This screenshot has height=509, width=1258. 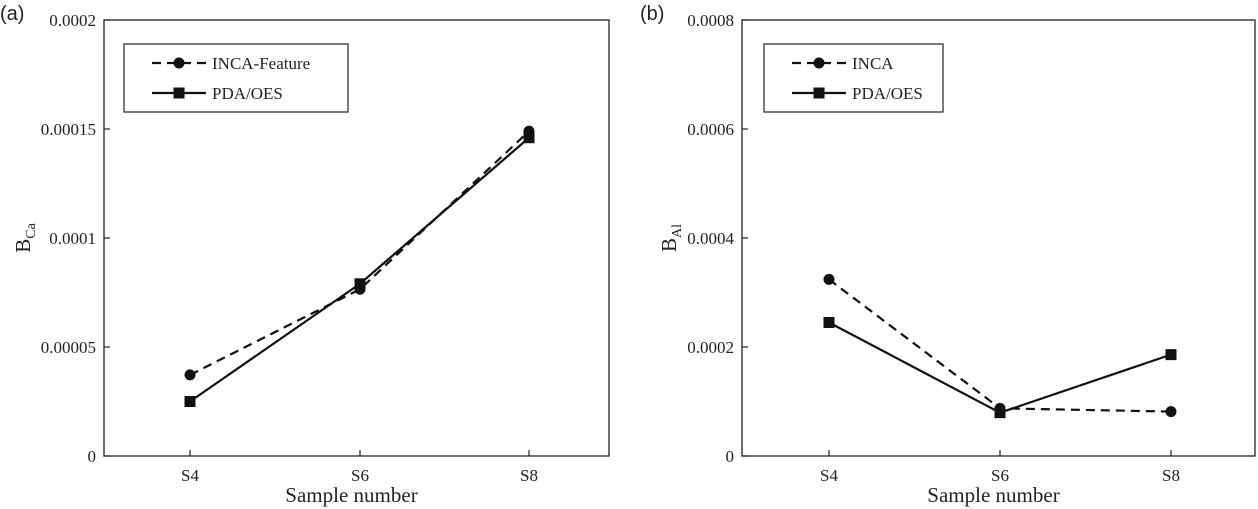 What do you see at coordinates (710, 20) in the screenshot?
I see `y-tick-label: 0.0008` at bounding box center [710, 20].